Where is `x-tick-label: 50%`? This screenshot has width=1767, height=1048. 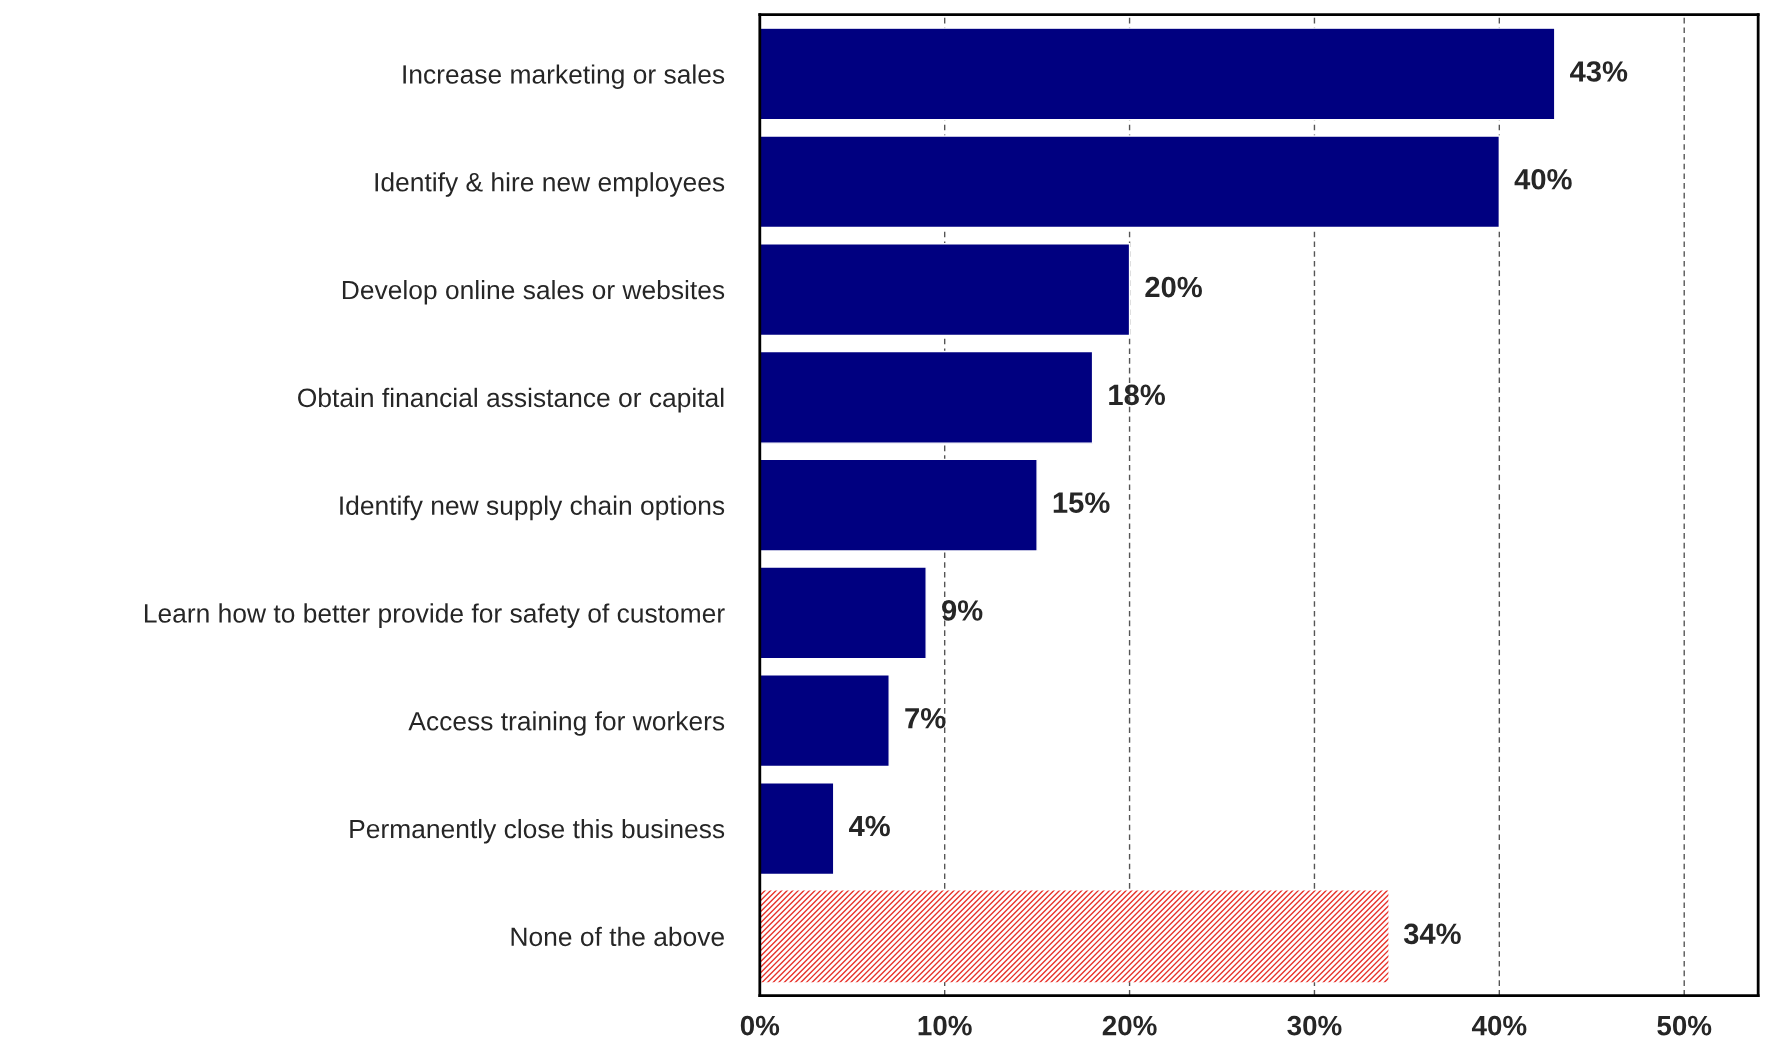 x-tick-label: 50% is located at coordinates (1684, 1025).